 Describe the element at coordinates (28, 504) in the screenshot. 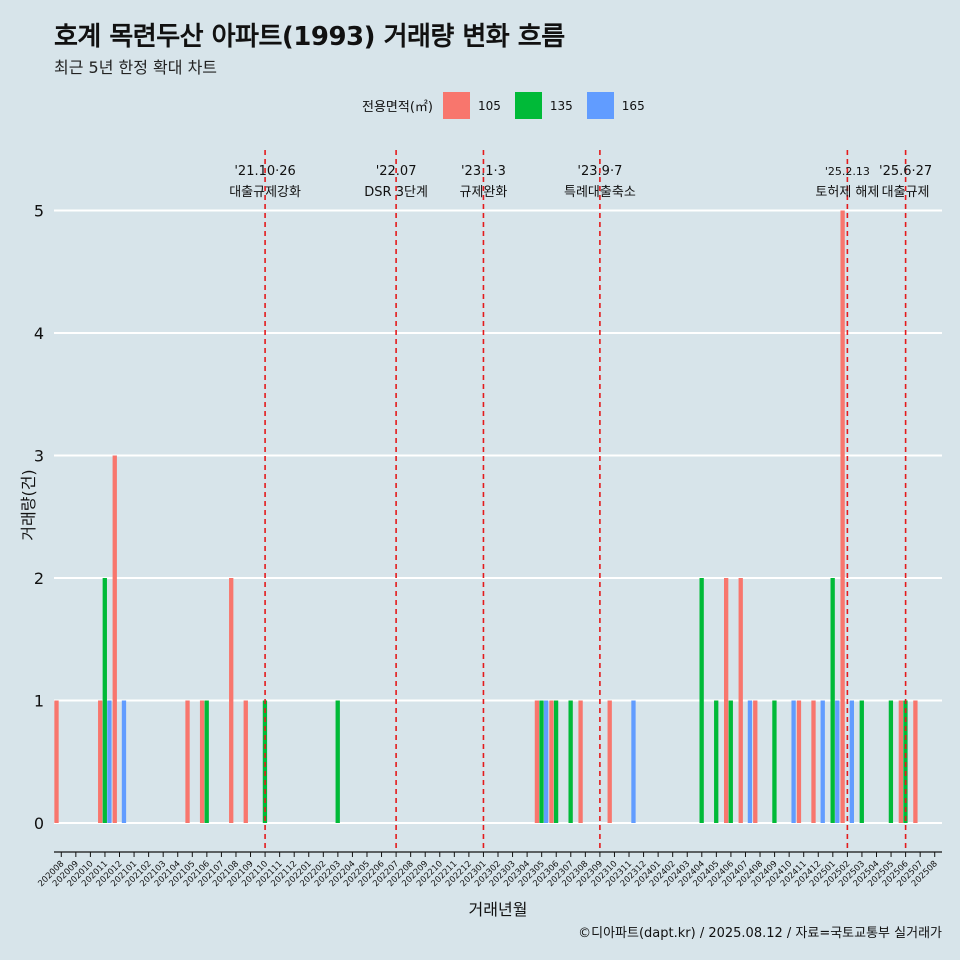

I see `y-axis-title: 거래량(건)` at that location.